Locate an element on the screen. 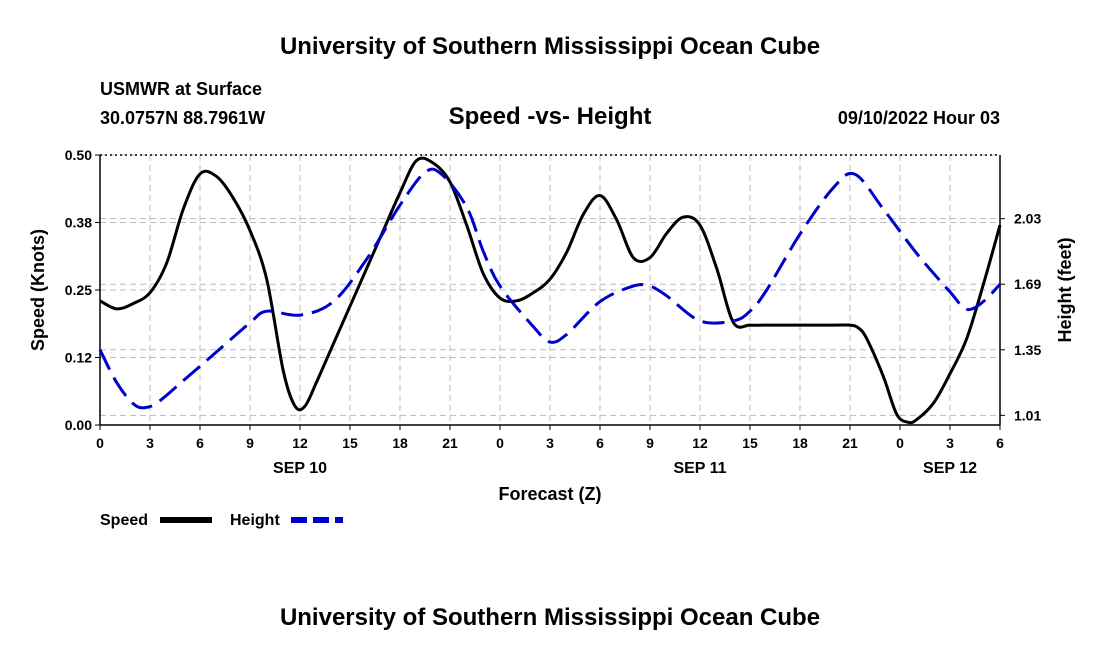 The height and width of the screenshot is (650, 1100). date-label: SEP 11 is located at coordinates (699, 468).